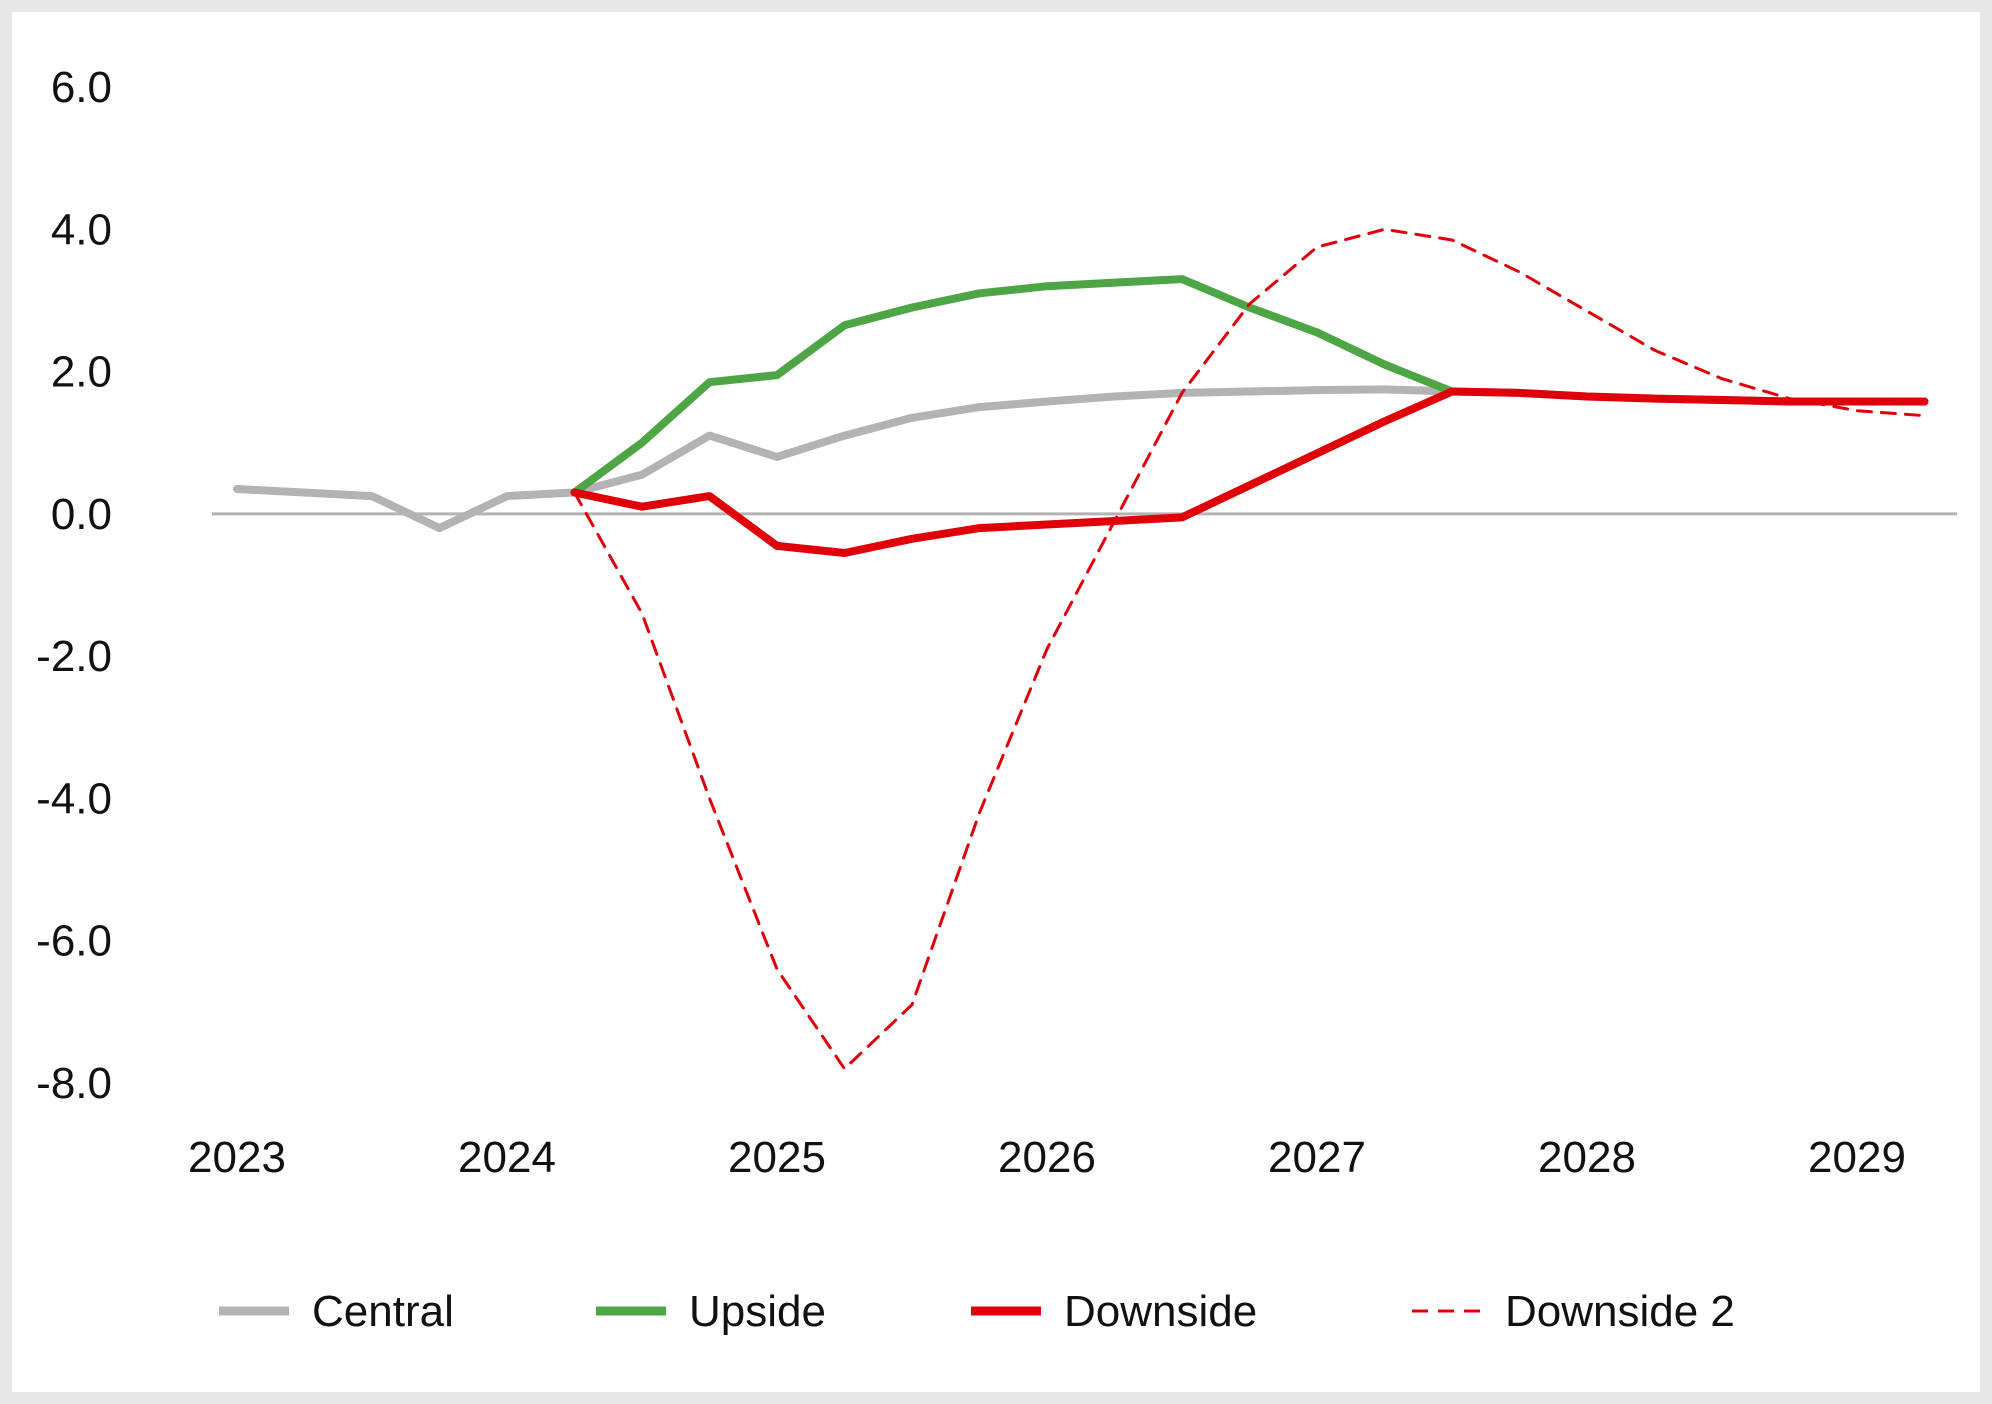 The width and height of the screenshot is (1992, 1404). I want to click on y-tick-label: 4.0, so click(81, 229).